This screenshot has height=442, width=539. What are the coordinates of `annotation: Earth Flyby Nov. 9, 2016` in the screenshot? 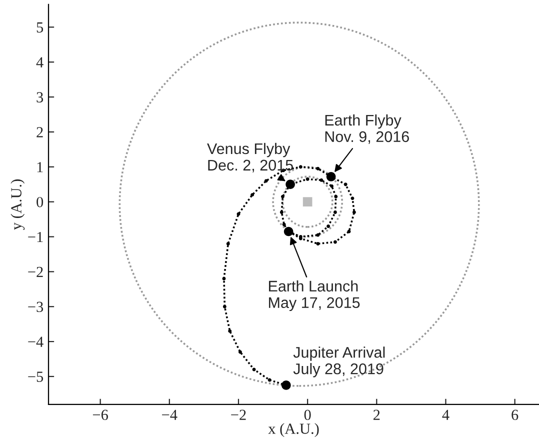 It's located at (367, 129).